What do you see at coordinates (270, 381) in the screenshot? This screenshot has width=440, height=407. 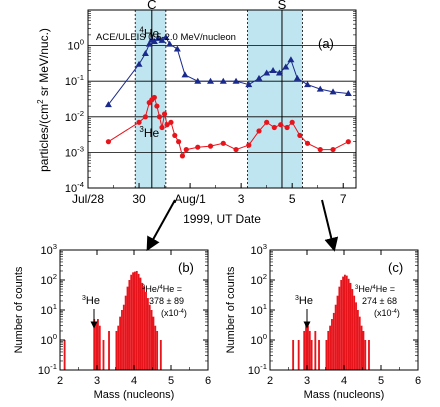 I see `x-tick-label: 2` at bounding box center [270, 381].